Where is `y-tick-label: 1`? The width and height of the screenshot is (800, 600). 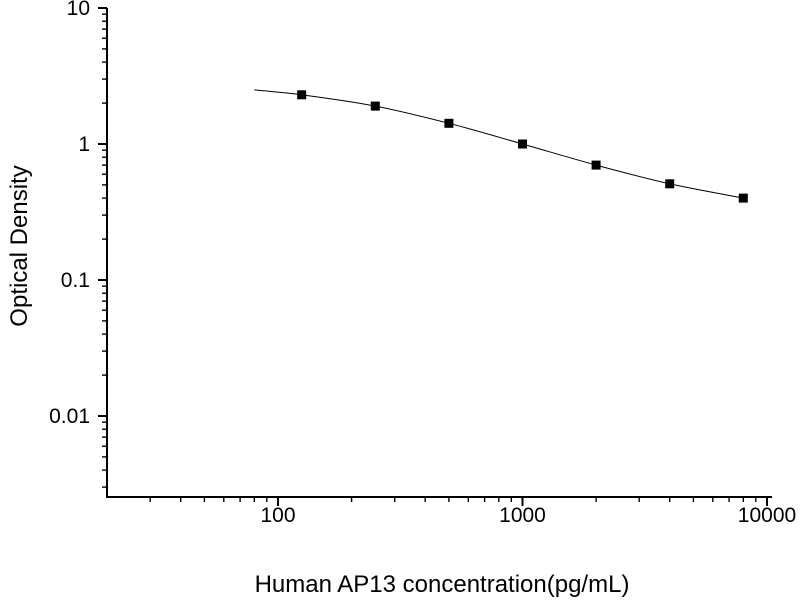
y-tick-label: 1 is located at coordinates (84, 144).